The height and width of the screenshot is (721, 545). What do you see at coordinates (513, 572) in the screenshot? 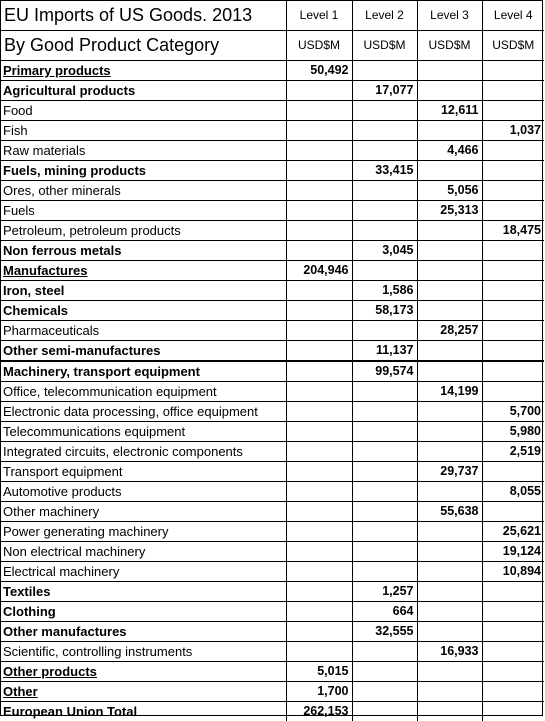
I see `level-4-cell: 10,894` at bounding box center [513, 572].